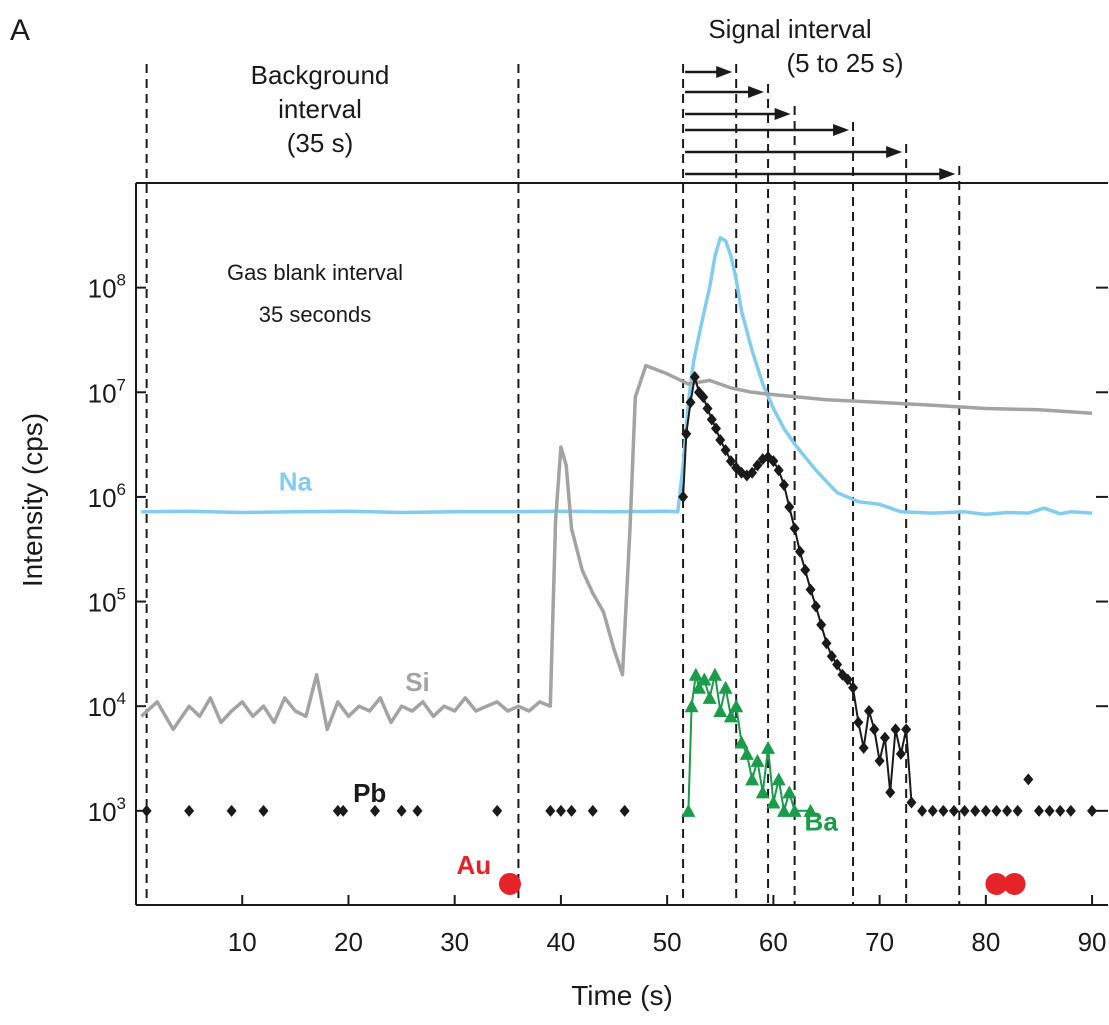  Describe the element at coordinates (32, 500) in the screenshot. I see `y-axis-title: Intensity (cps)` at that location.